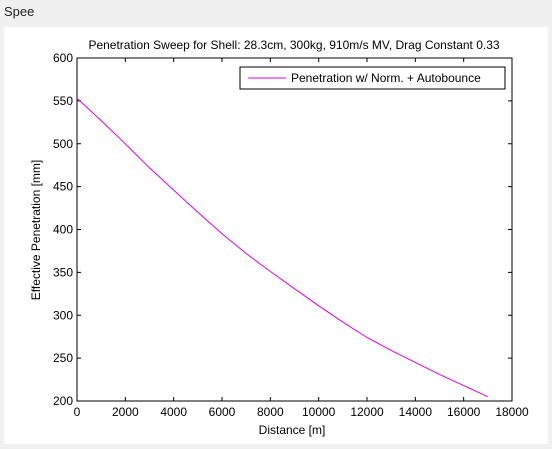  I want to click on legend: Penetration w/ Norm. + Autobounce, so click(372, 78).